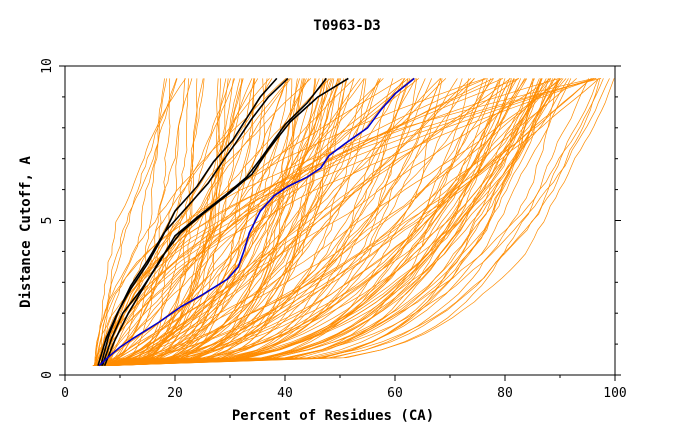 This screenshot has height=440, width=680. I want to click on x-tick-label: 60, so click(395, 393).